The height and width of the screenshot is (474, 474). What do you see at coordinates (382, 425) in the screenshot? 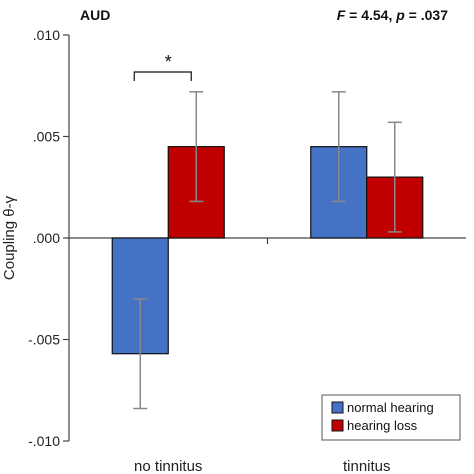
I see `legend-label: hearing loss` at bounding box center [382, 425].